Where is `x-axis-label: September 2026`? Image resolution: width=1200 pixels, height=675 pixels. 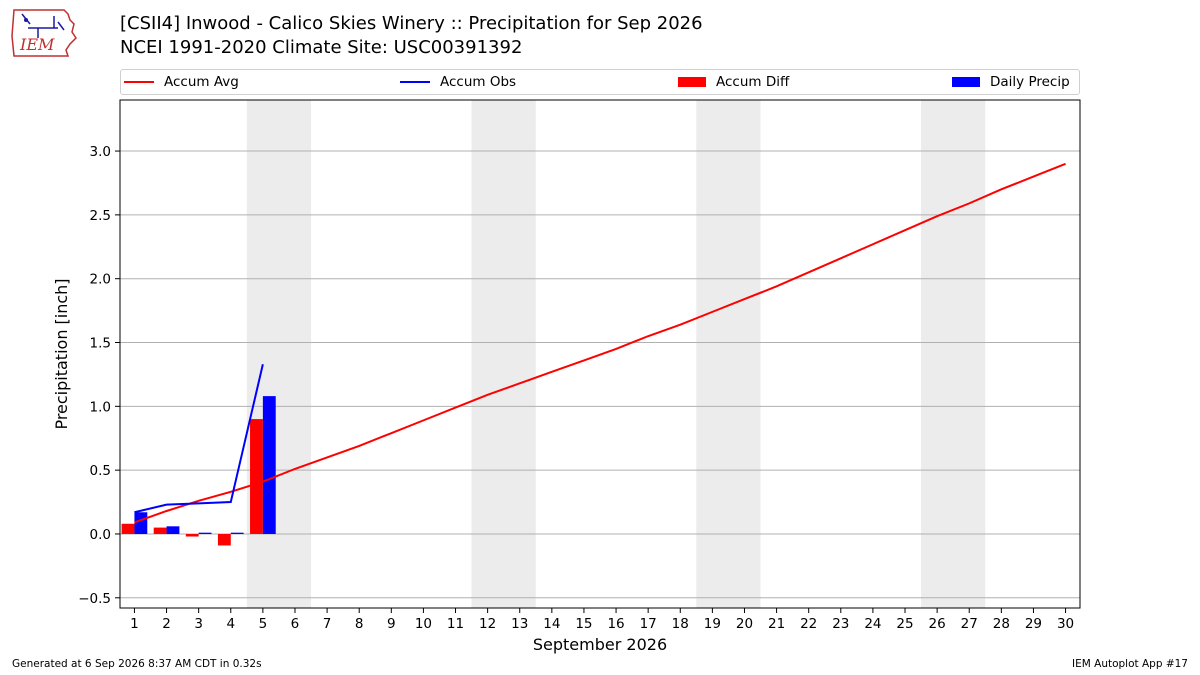
x-axis-label: September 2026 is located at coordinates (600, 644).